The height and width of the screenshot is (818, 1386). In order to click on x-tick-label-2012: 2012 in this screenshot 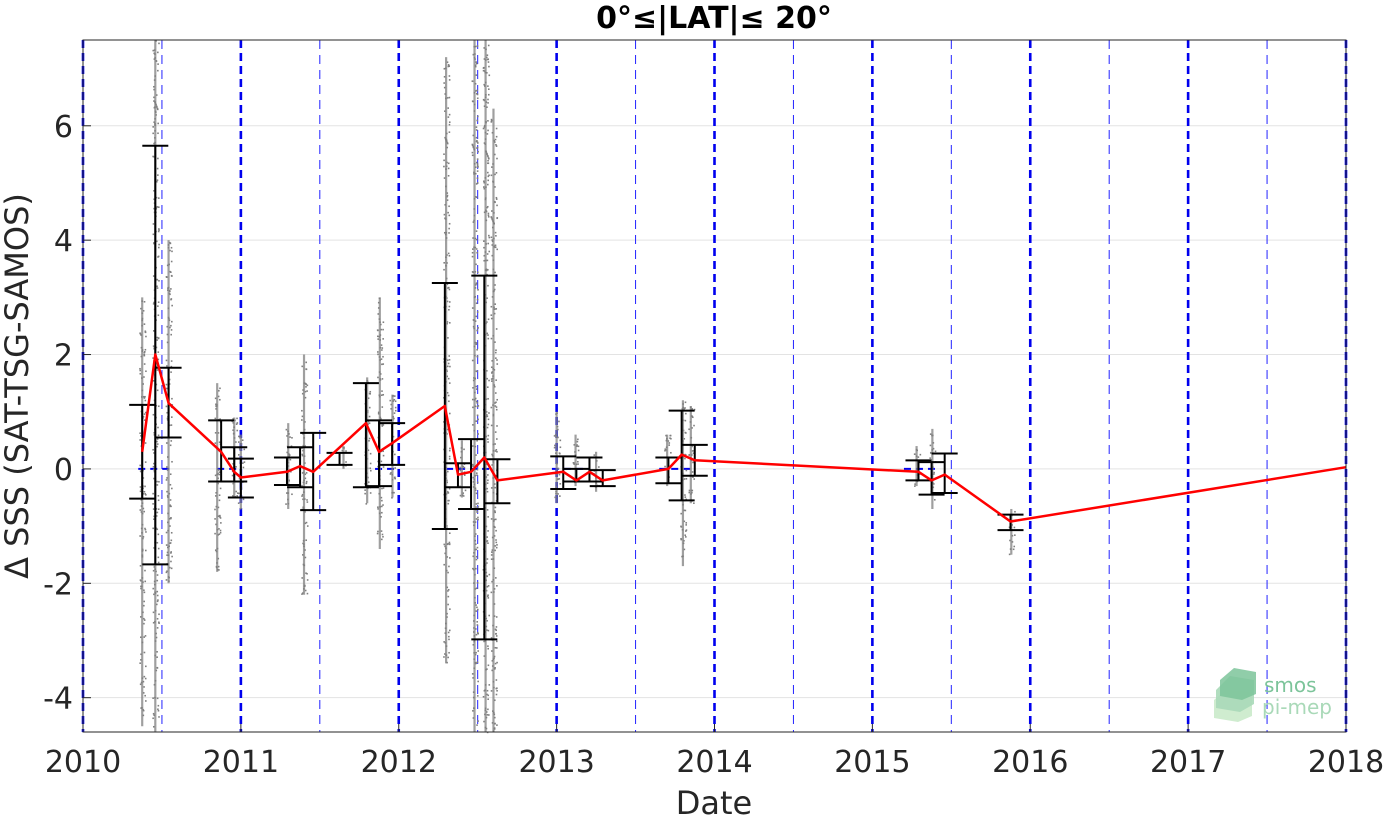, I will do `click(399, 762)`.